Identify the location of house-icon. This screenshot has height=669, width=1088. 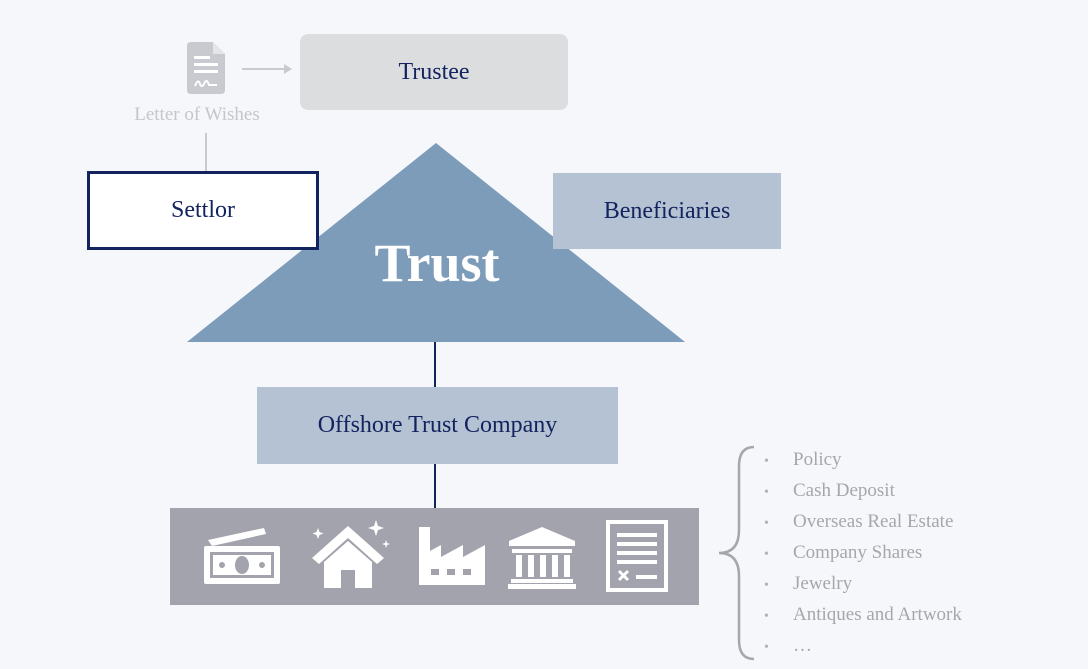
(351, 554).